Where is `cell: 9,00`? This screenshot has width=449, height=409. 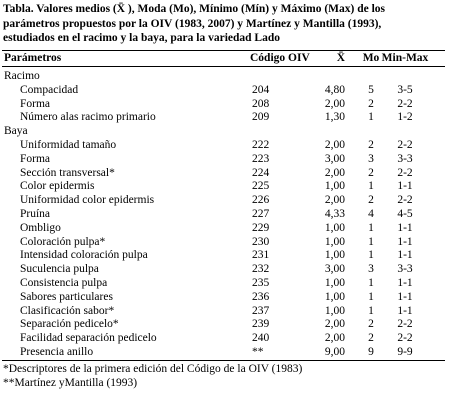
cell: 9,00 is located at coordinates (334, 352).